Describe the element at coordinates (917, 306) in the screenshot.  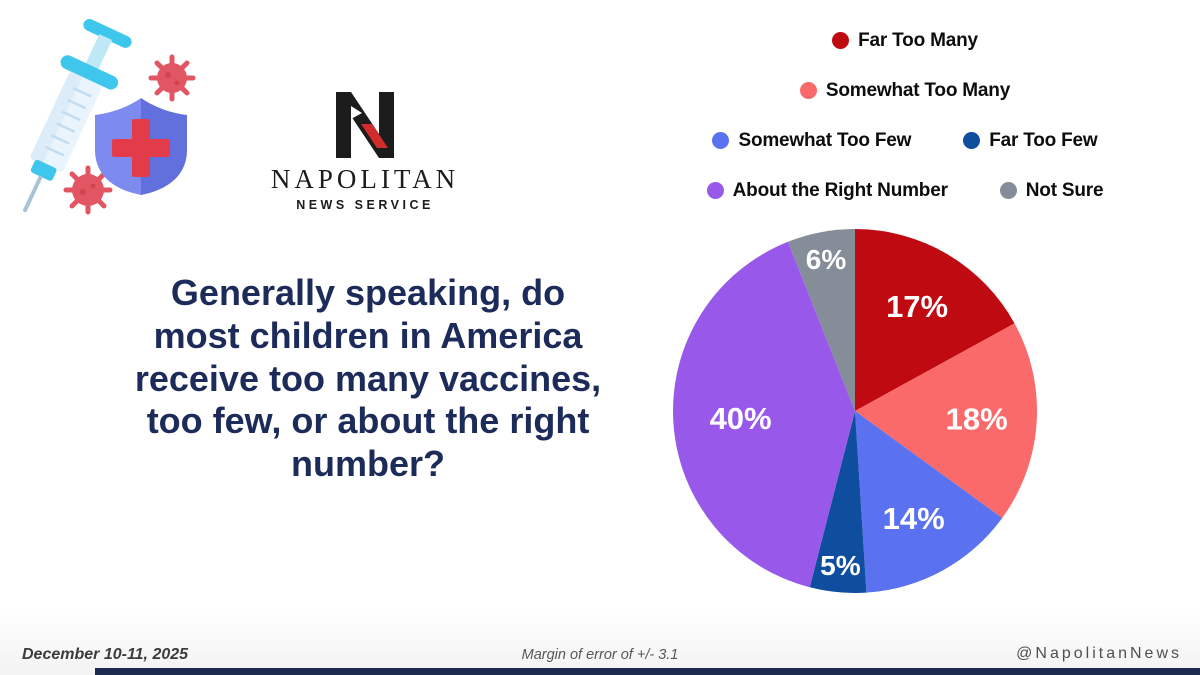
I see `pie-slice-label: 17%` at that location.